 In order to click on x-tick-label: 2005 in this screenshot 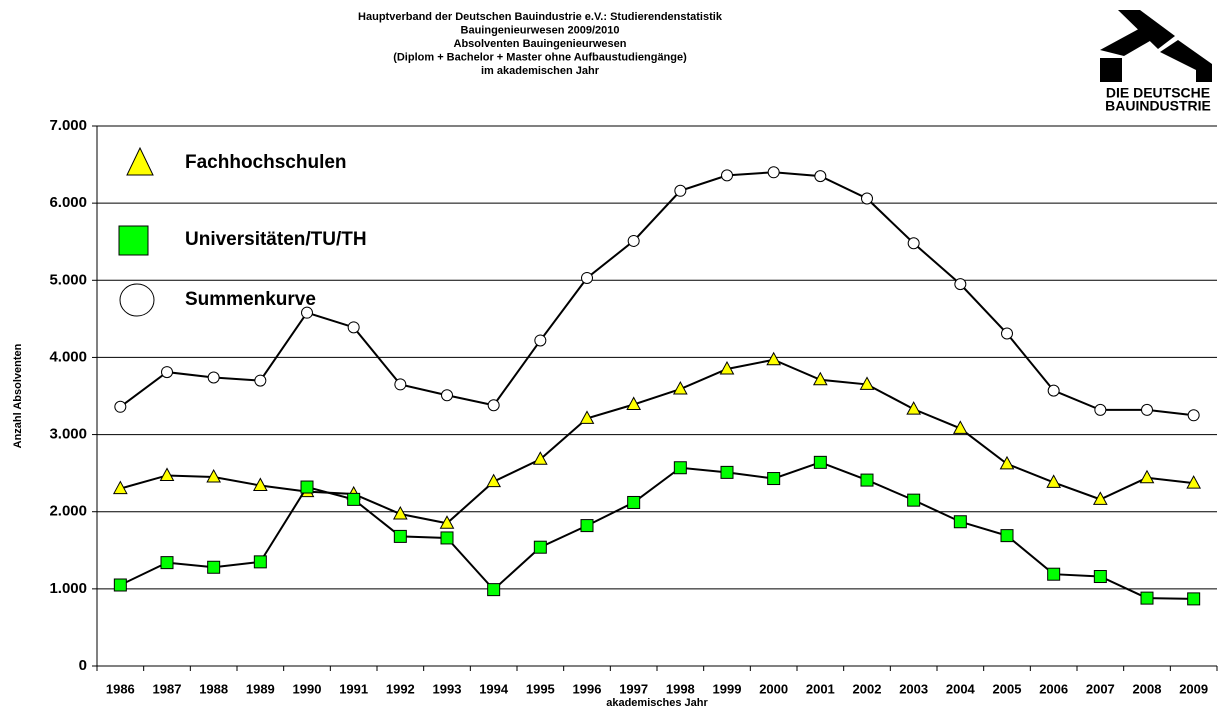, I will do `click(1007, 688)`.